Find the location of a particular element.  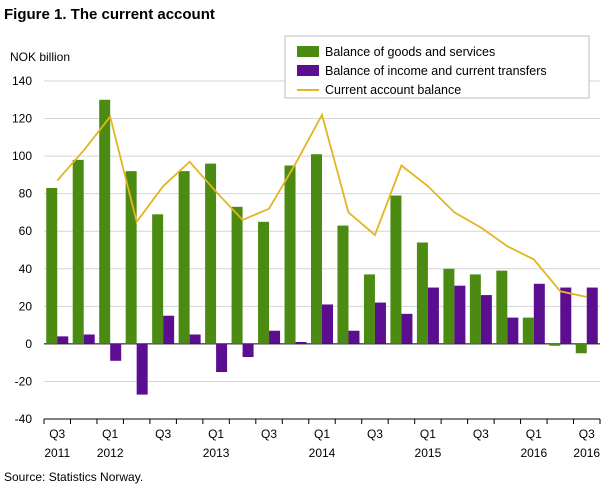

y-tick-label: 100 is located at coordinates (22, 156).